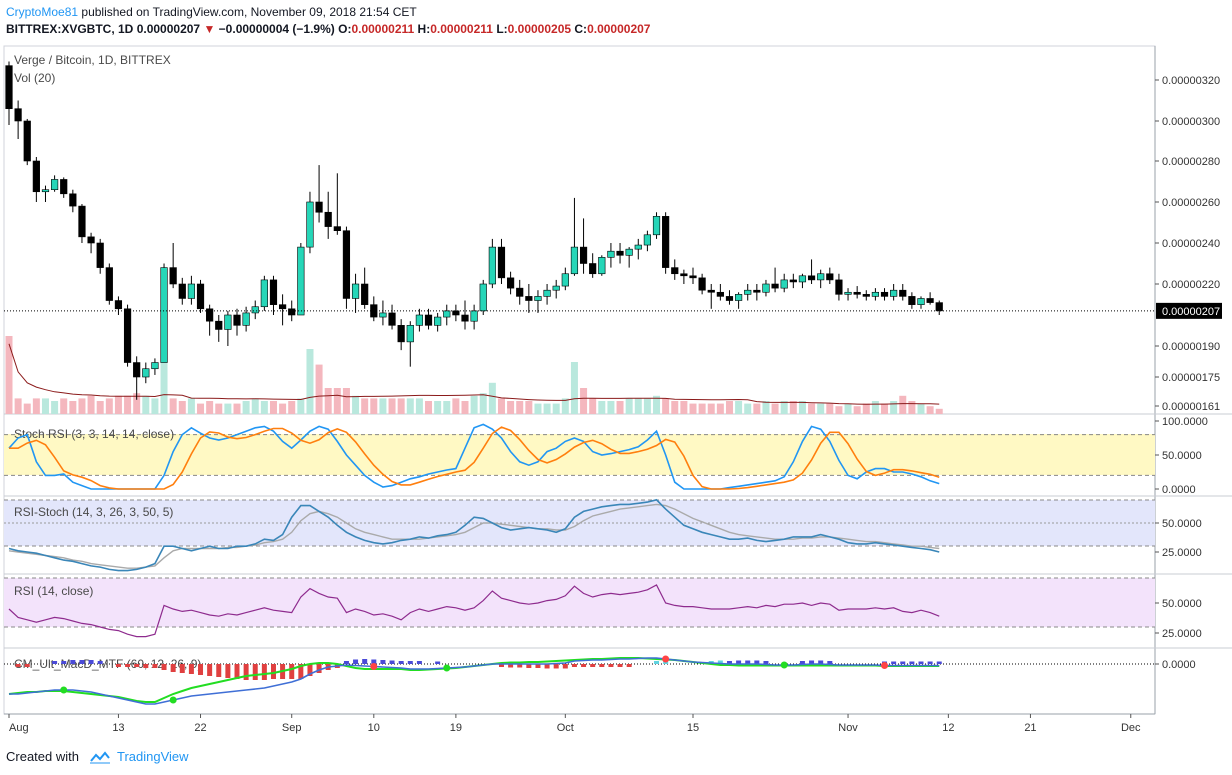  What do you see at coordinates (53, 591) in the screenshot?
I see `rsi-panel-title: RSI (14, close)` at bounding box center [53, 591].